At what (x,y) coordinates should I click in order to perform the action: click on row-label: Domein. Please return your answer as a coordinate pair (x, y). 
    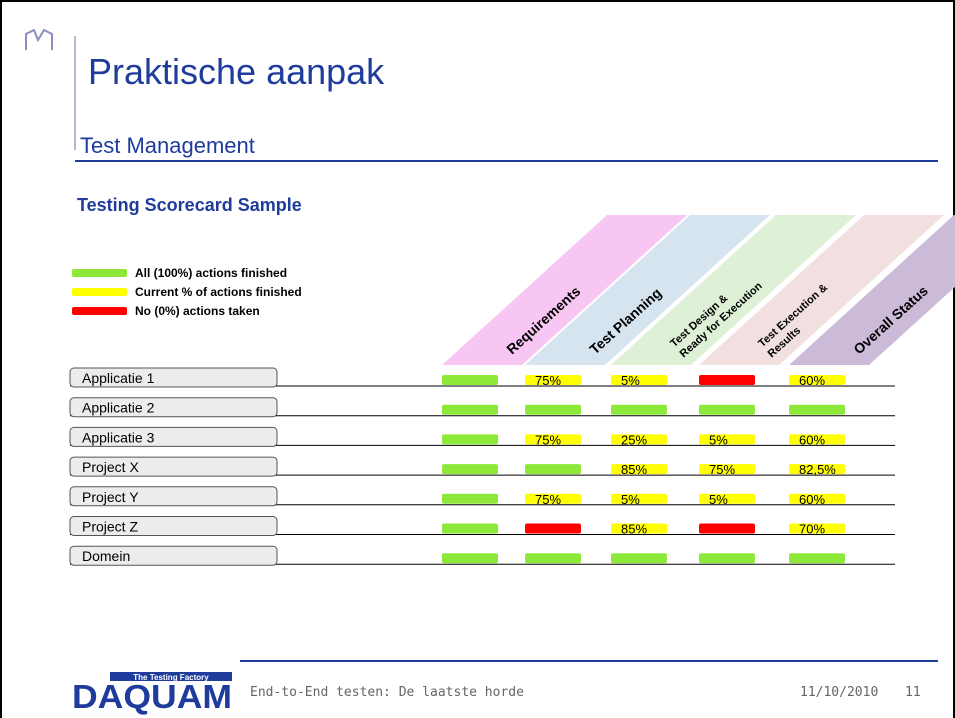
    Looking at the image, I should click on (106, 556).